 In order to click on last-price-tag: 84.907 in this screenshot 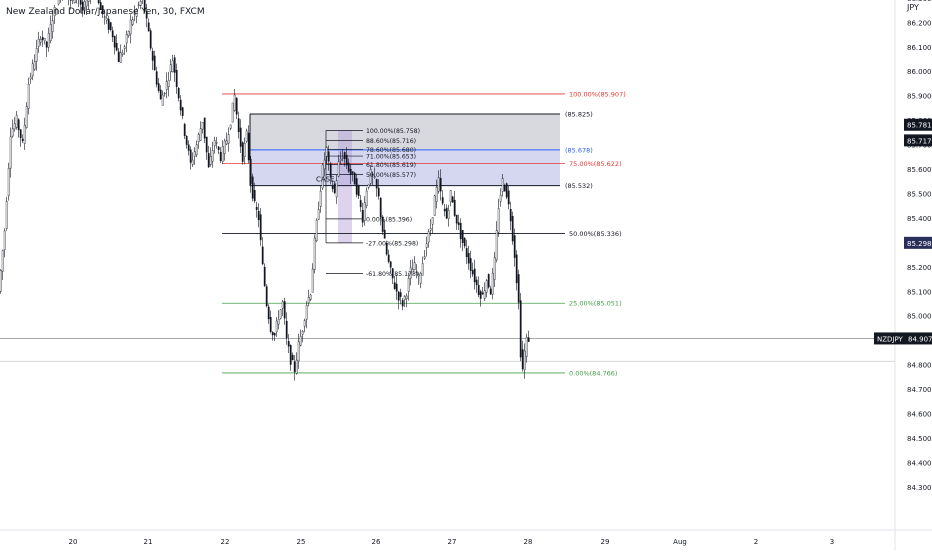, I will do `click(920, 339)`.